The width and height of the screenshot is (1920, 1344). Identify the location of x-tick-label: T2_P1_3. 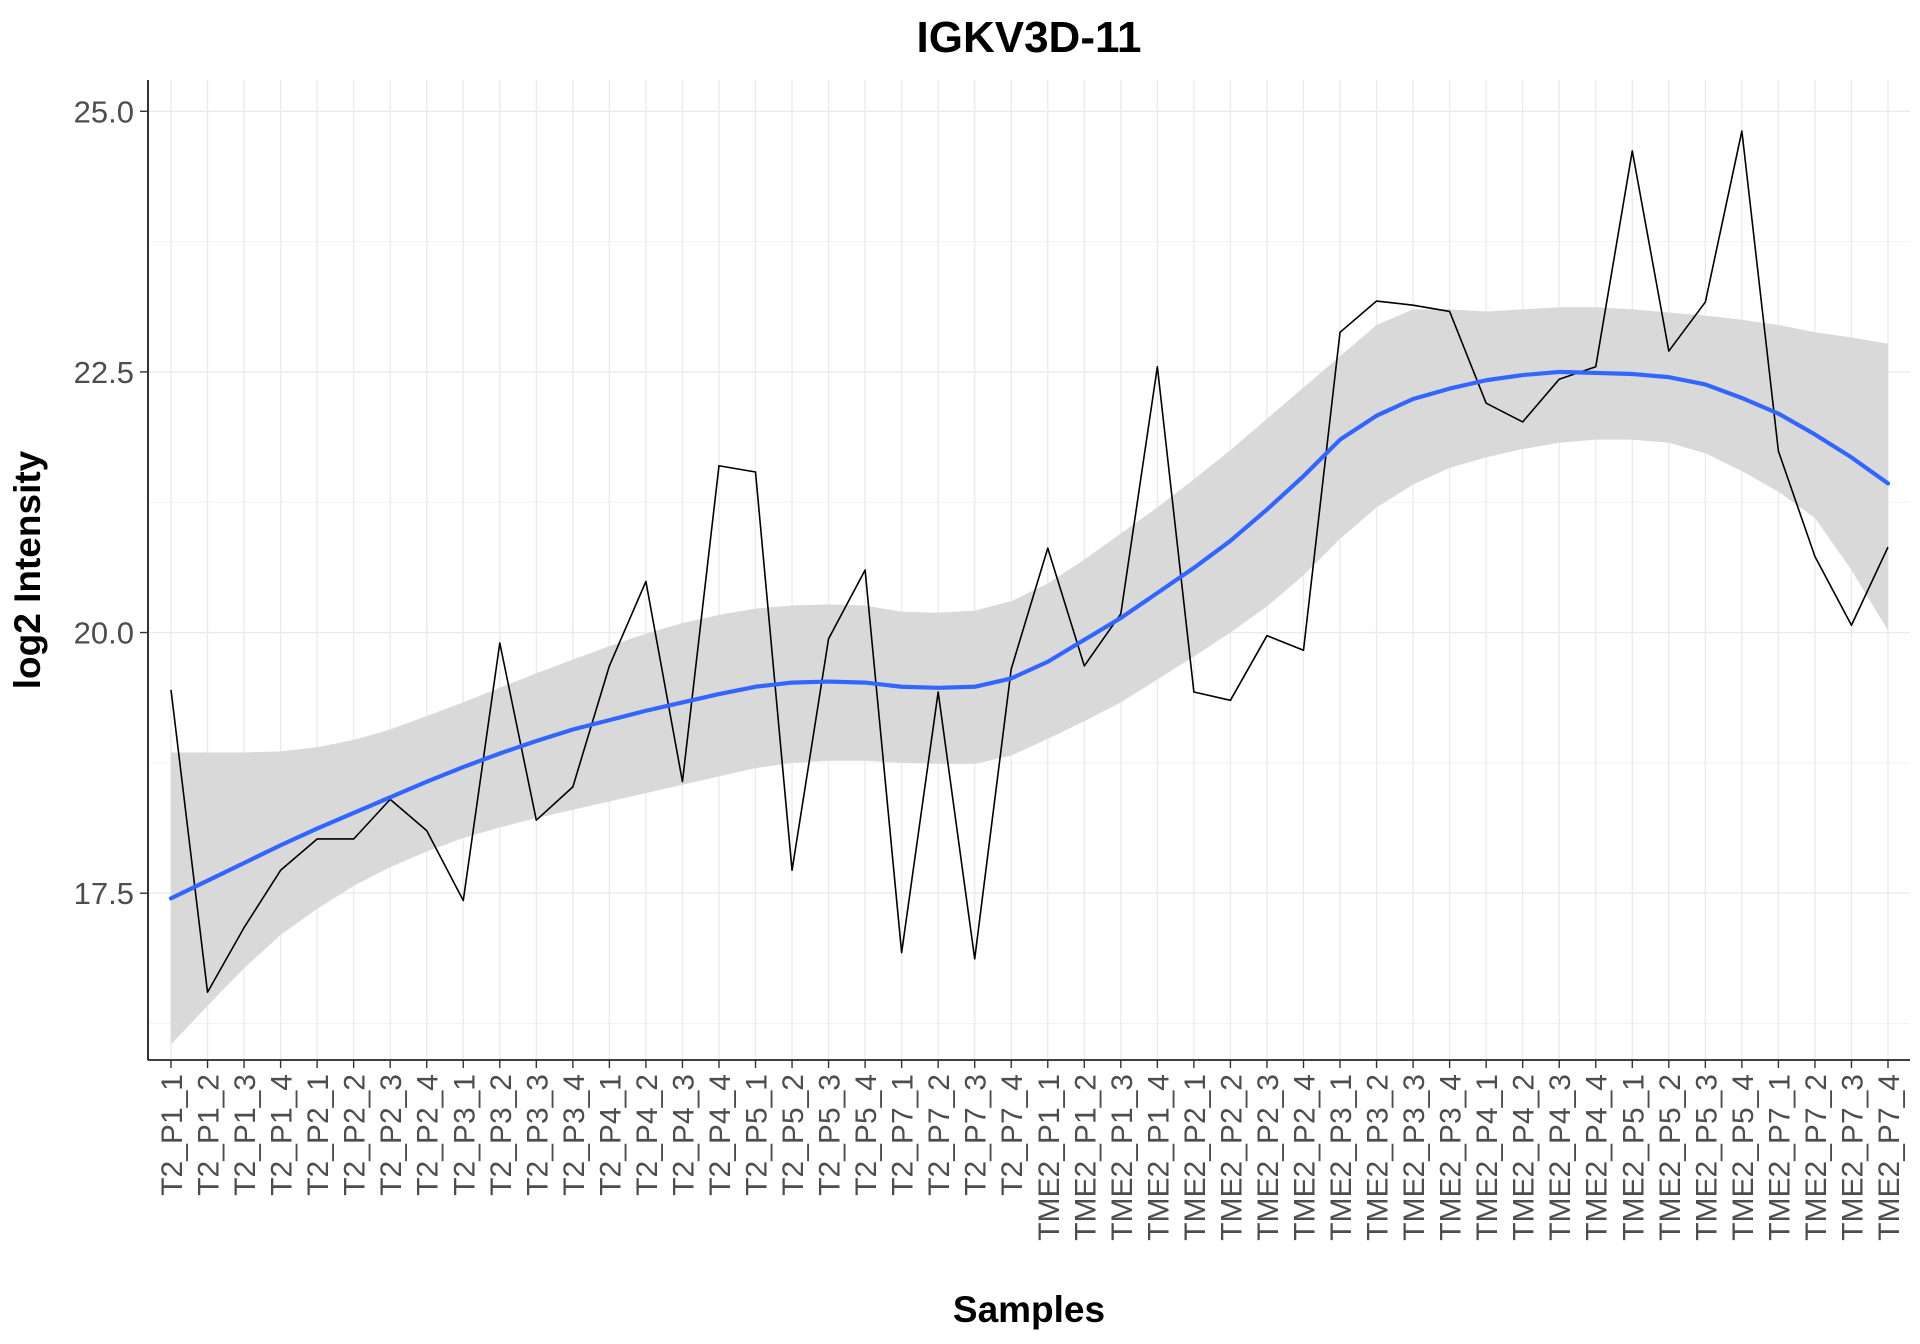
(245, 1135).